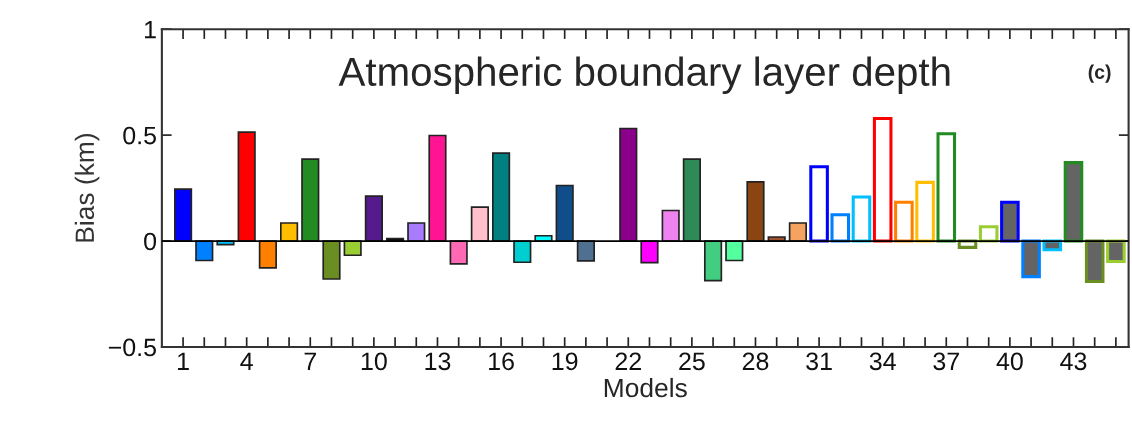  What do you see at coordinates (628, 361) in the screenshot?
I see `x-tick-label: 22` at bounding box center [628, 361].